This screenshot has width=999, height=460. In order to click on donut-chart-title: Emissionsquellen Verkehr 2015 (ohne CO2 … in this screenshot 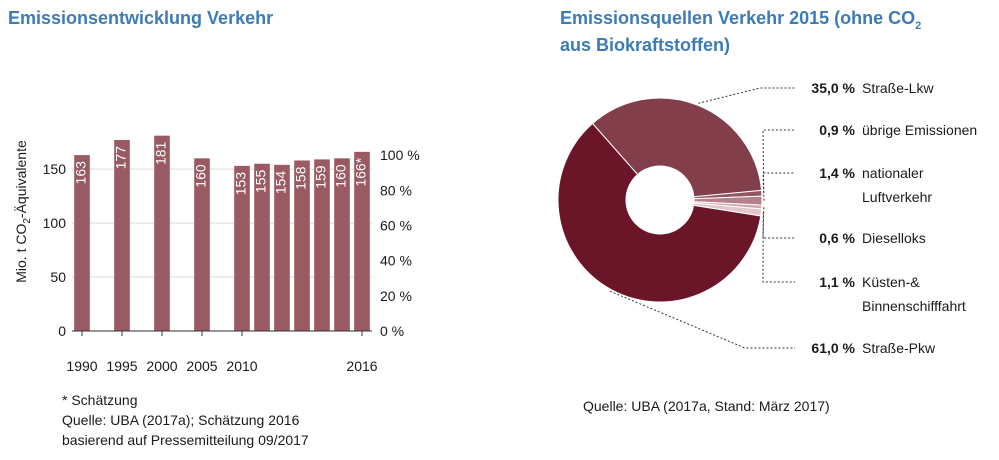, I will do `click(770, 31)`.